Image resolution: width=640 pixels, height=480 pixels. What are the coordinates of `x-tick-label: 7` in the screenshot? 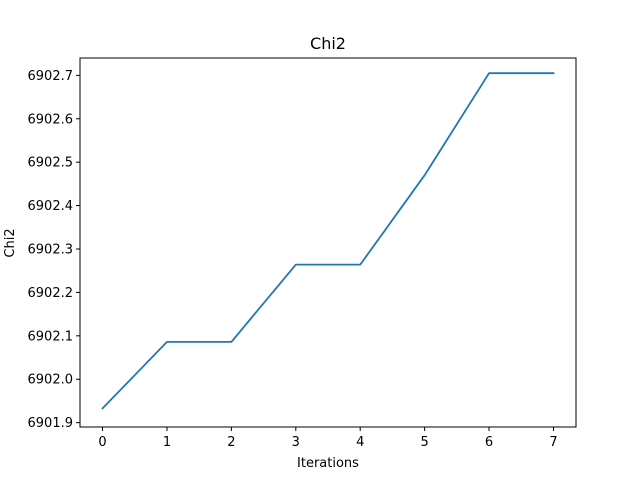 It's located at (553, 442).